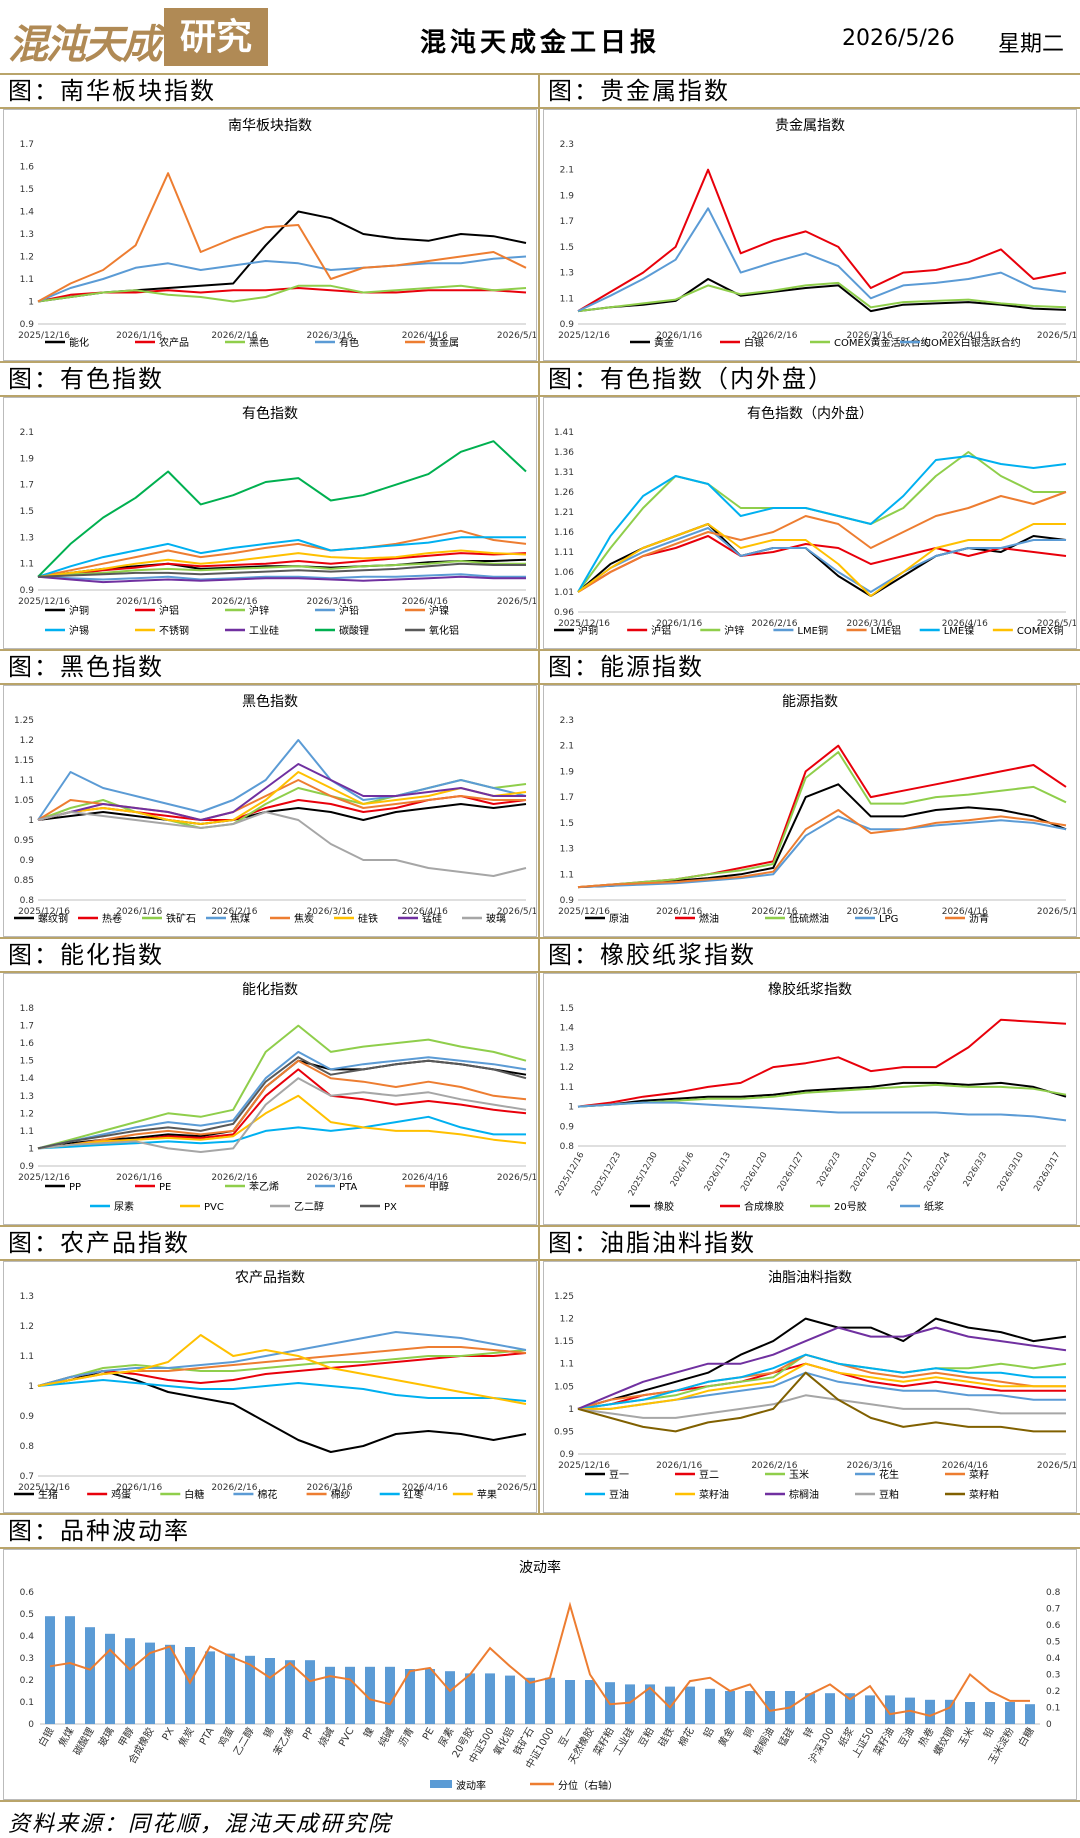 This screenshot has height=1838, width=1080. Describe the element at coordinates (886, 631) in the screenshot. I see `legend-label: LME铝` at that location.